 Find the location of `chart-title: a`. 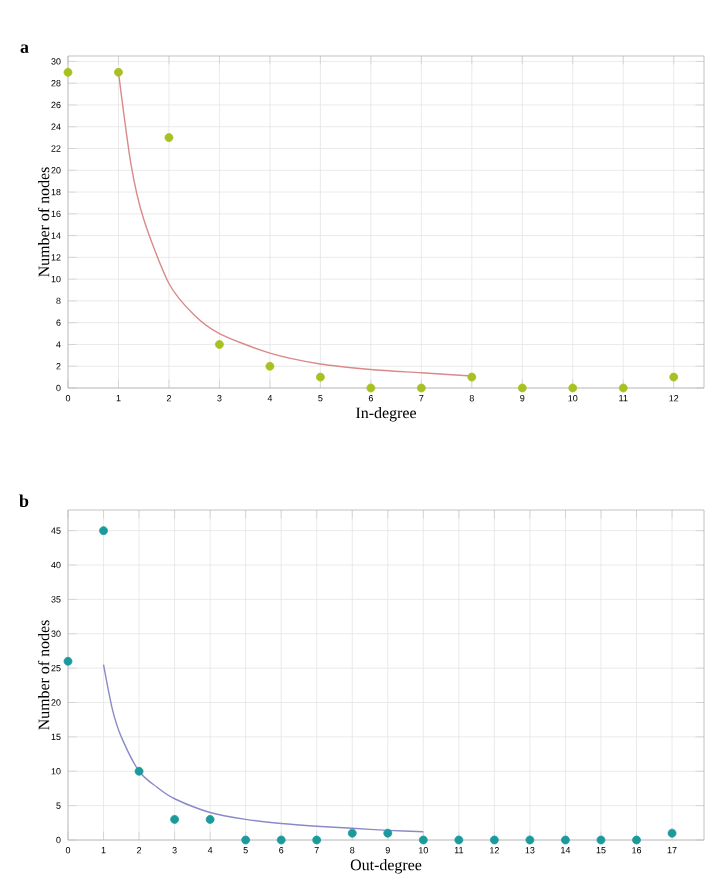

chart-title: a is located at coordinates (24, 48).